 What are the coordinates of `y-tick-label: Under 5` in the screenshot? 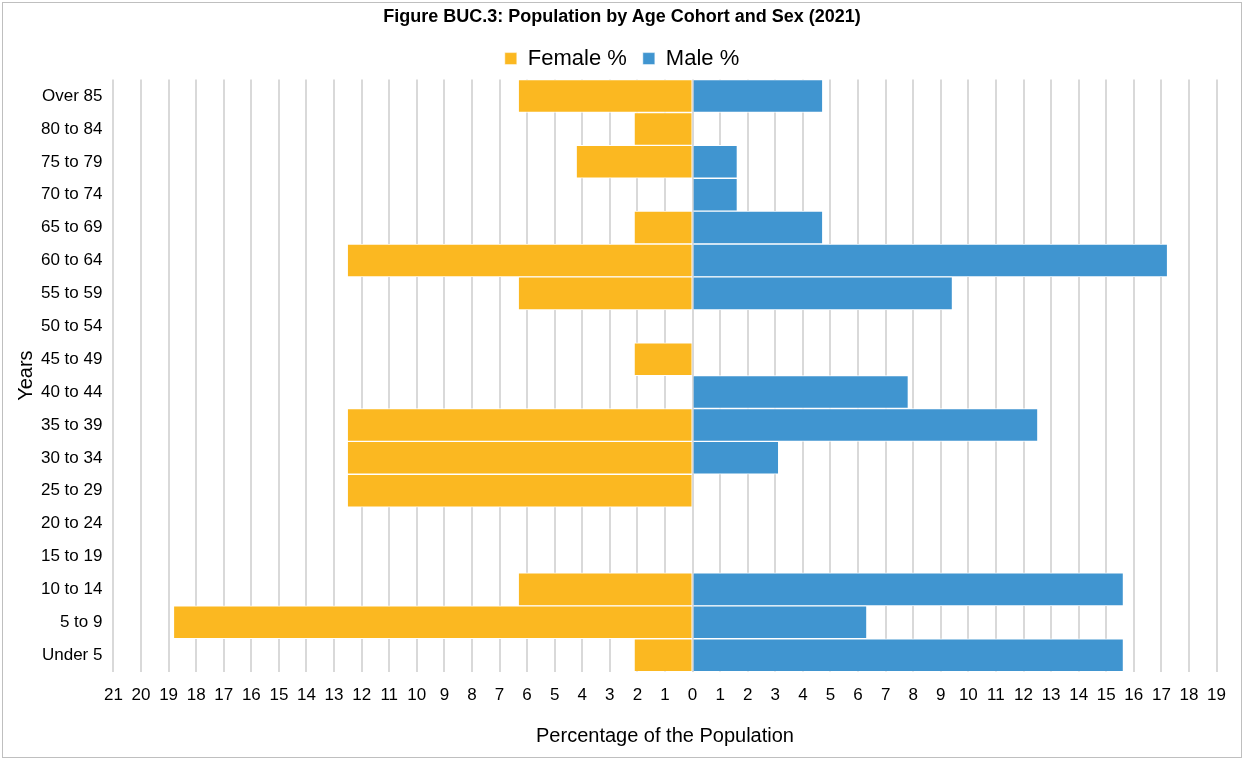 It's located at (72, 654).